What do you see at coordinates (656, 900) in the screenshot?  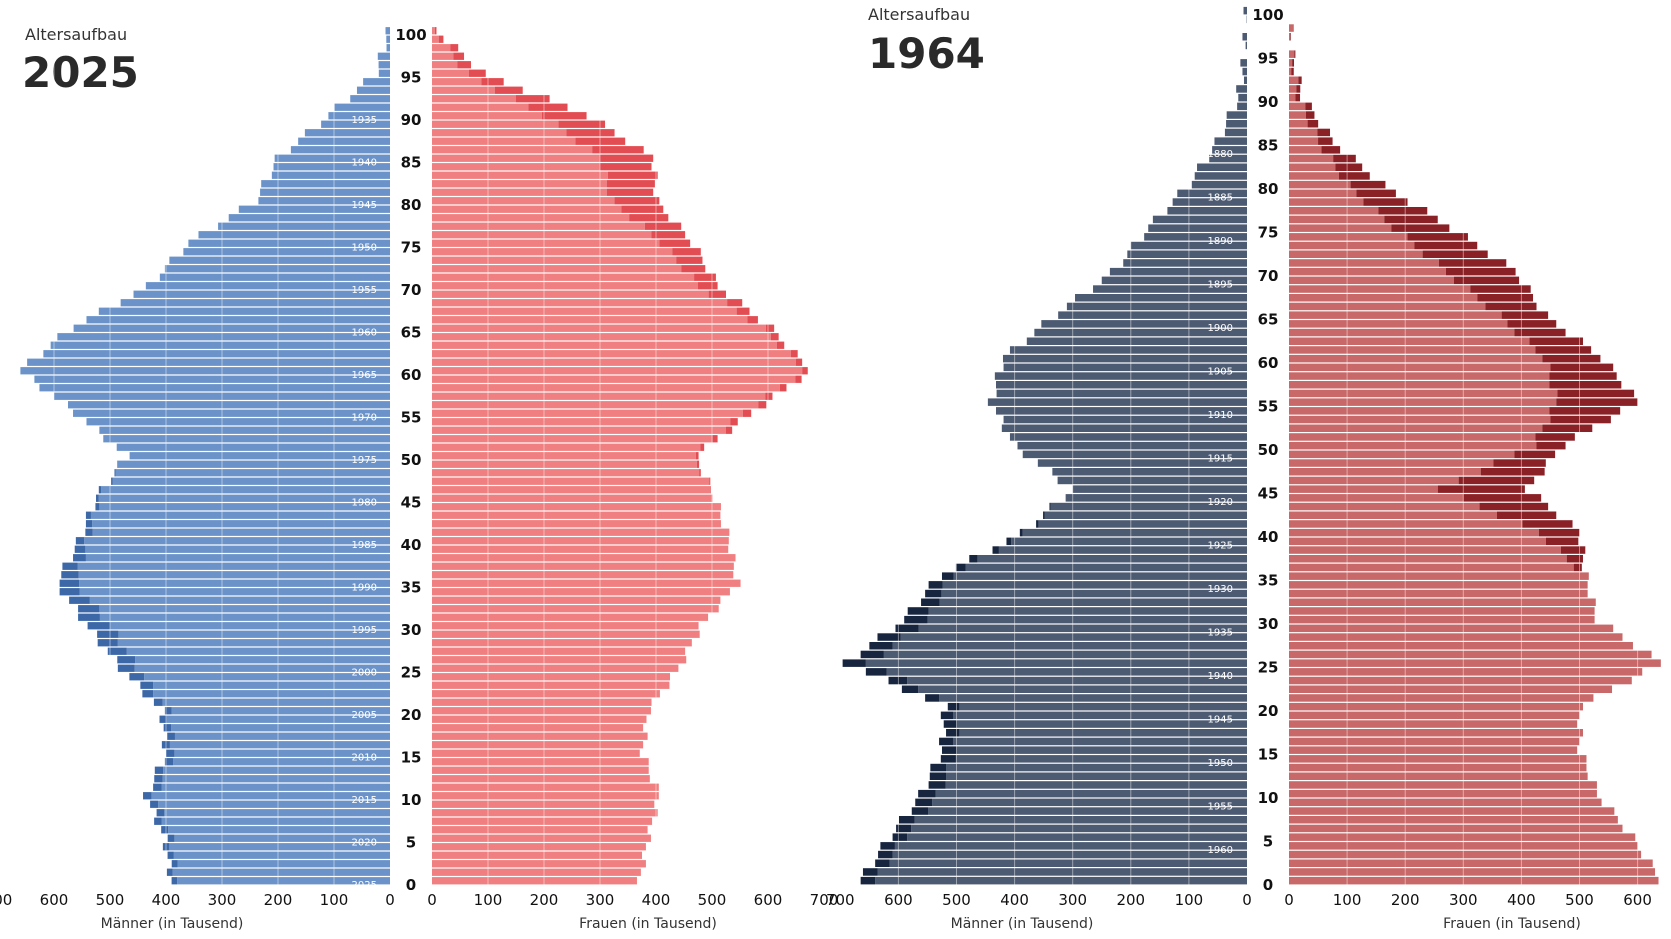 I see `women-xtick-400: 400` at bounding box center [656, 900].